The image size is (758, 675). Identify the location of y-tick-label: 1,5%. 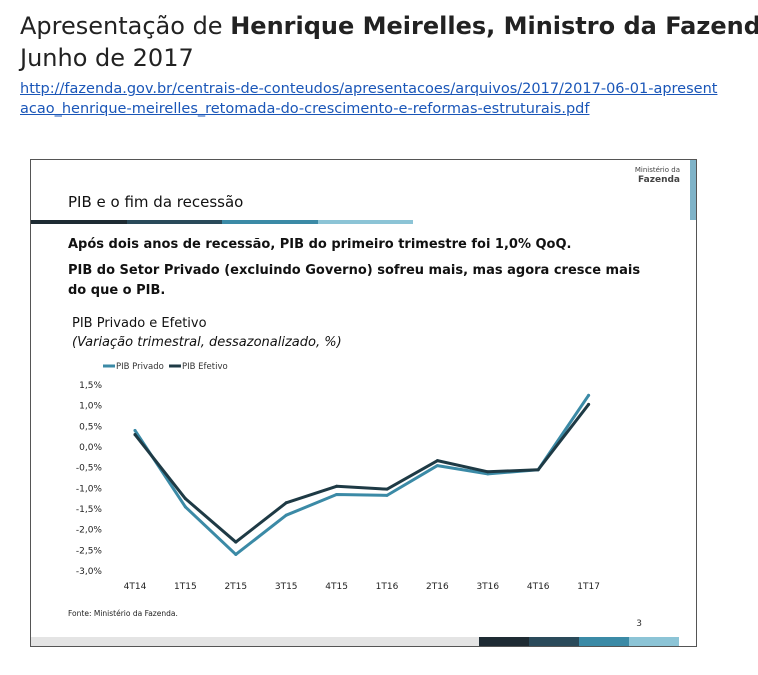
(90, 386).